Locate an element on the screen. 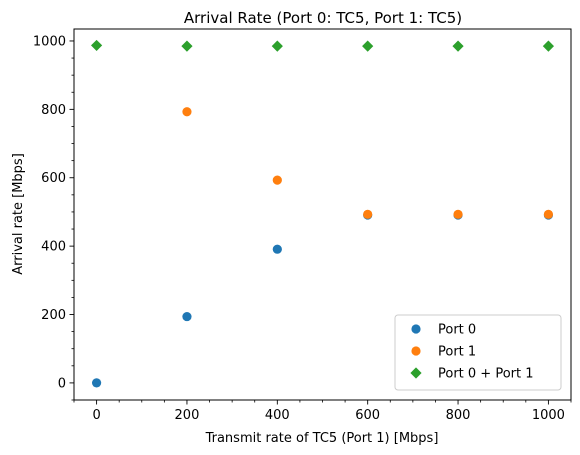  x-tick-label: 800 is located at coordinates (458, 415).